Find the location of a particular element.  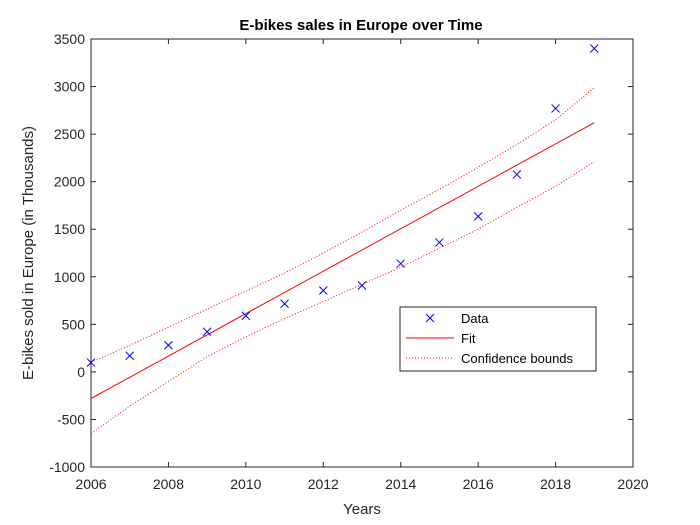

x-axis-label: Years is located at coordinates (362, 509).